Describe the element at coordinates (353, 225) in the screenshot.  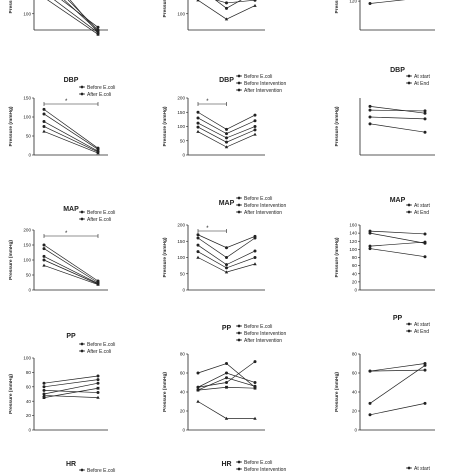
I see `y-tick-label: 160` at that location.